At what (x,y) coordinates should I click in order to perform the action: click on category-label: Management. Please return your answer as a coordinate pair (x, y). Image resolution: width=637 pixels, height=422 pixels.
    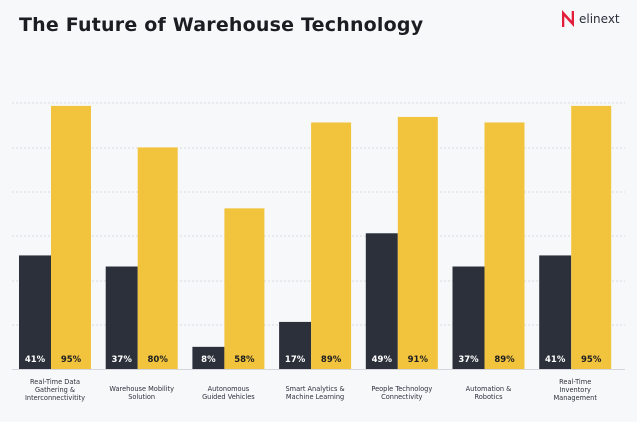
    Looking at the image, I should click on (575, 398).